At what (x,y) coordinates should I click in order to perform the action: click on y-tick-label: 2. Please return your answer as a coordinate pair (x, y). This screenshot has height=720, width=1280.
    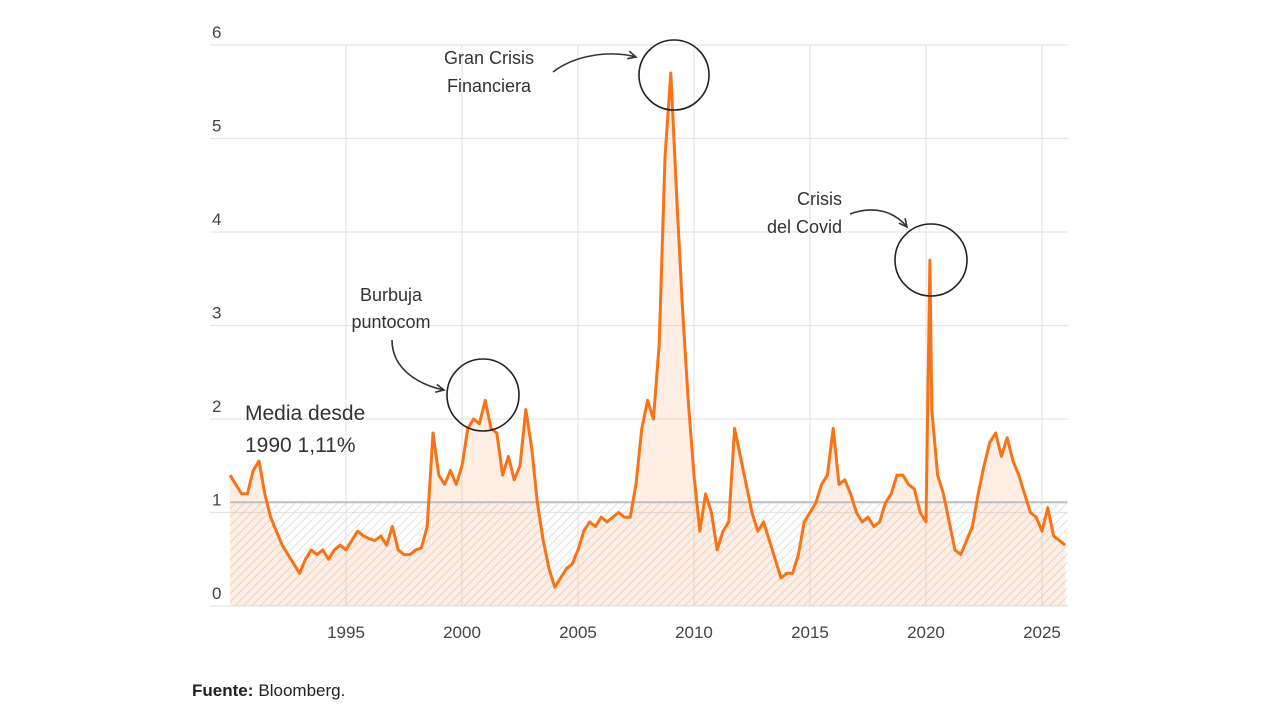
    Looking at the image, I should click on (216, 406).